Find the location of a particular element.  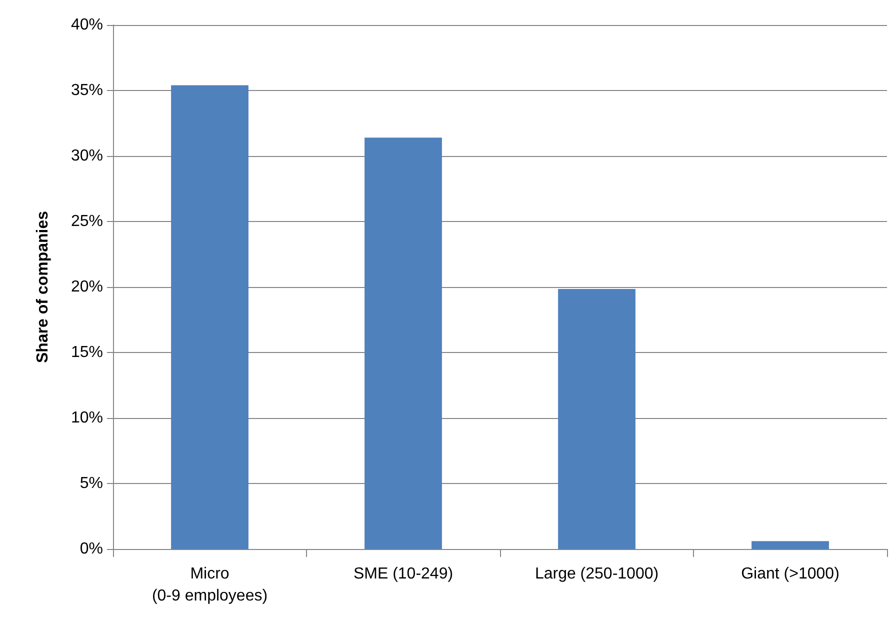

y-tick-label: 25% is located at coordinates (86, 221).